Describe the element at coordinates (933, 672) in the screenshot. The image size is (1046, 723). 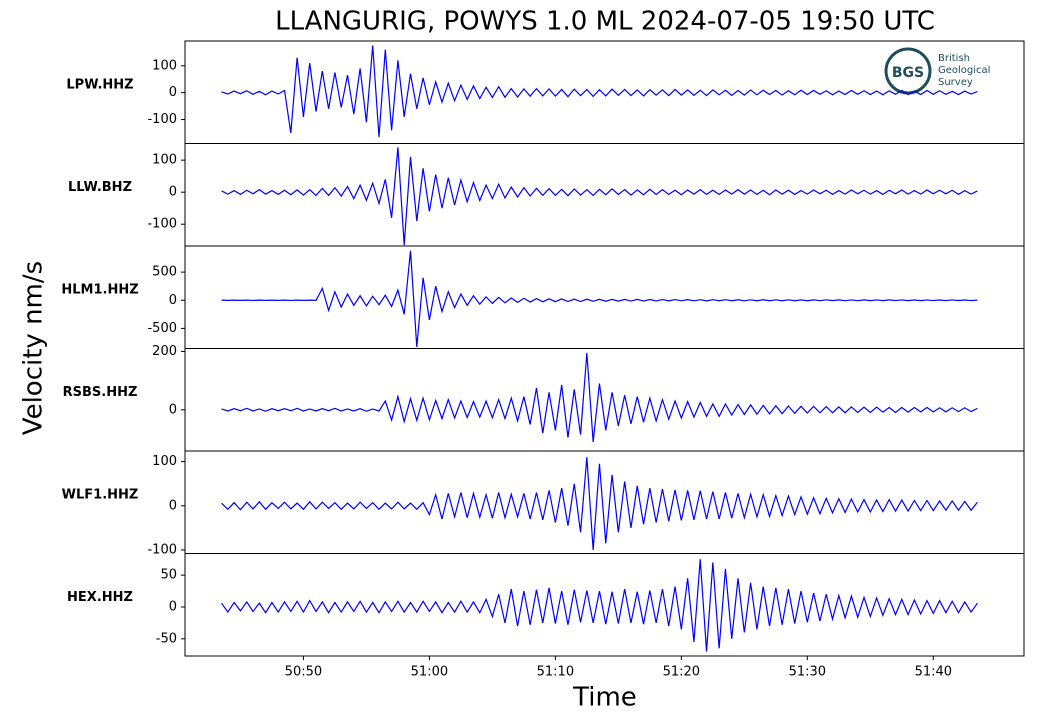
I see `x-tick-label: 51:40` at that location.